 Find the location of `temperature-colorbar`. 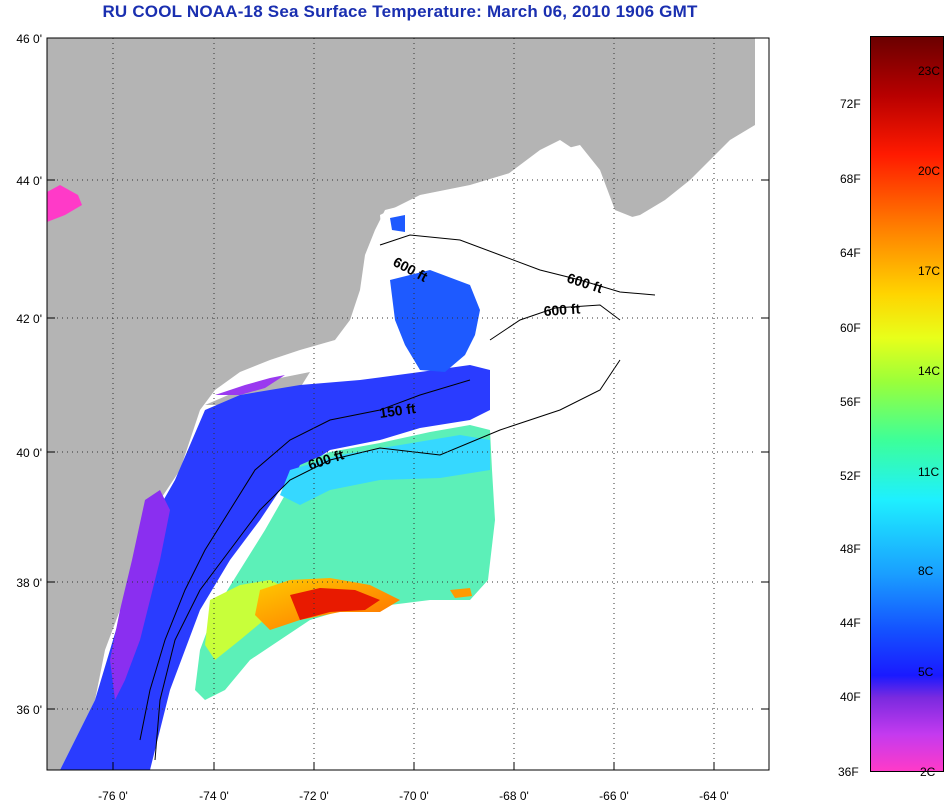

temperature-colorbar is located at coordinates (907, 404).